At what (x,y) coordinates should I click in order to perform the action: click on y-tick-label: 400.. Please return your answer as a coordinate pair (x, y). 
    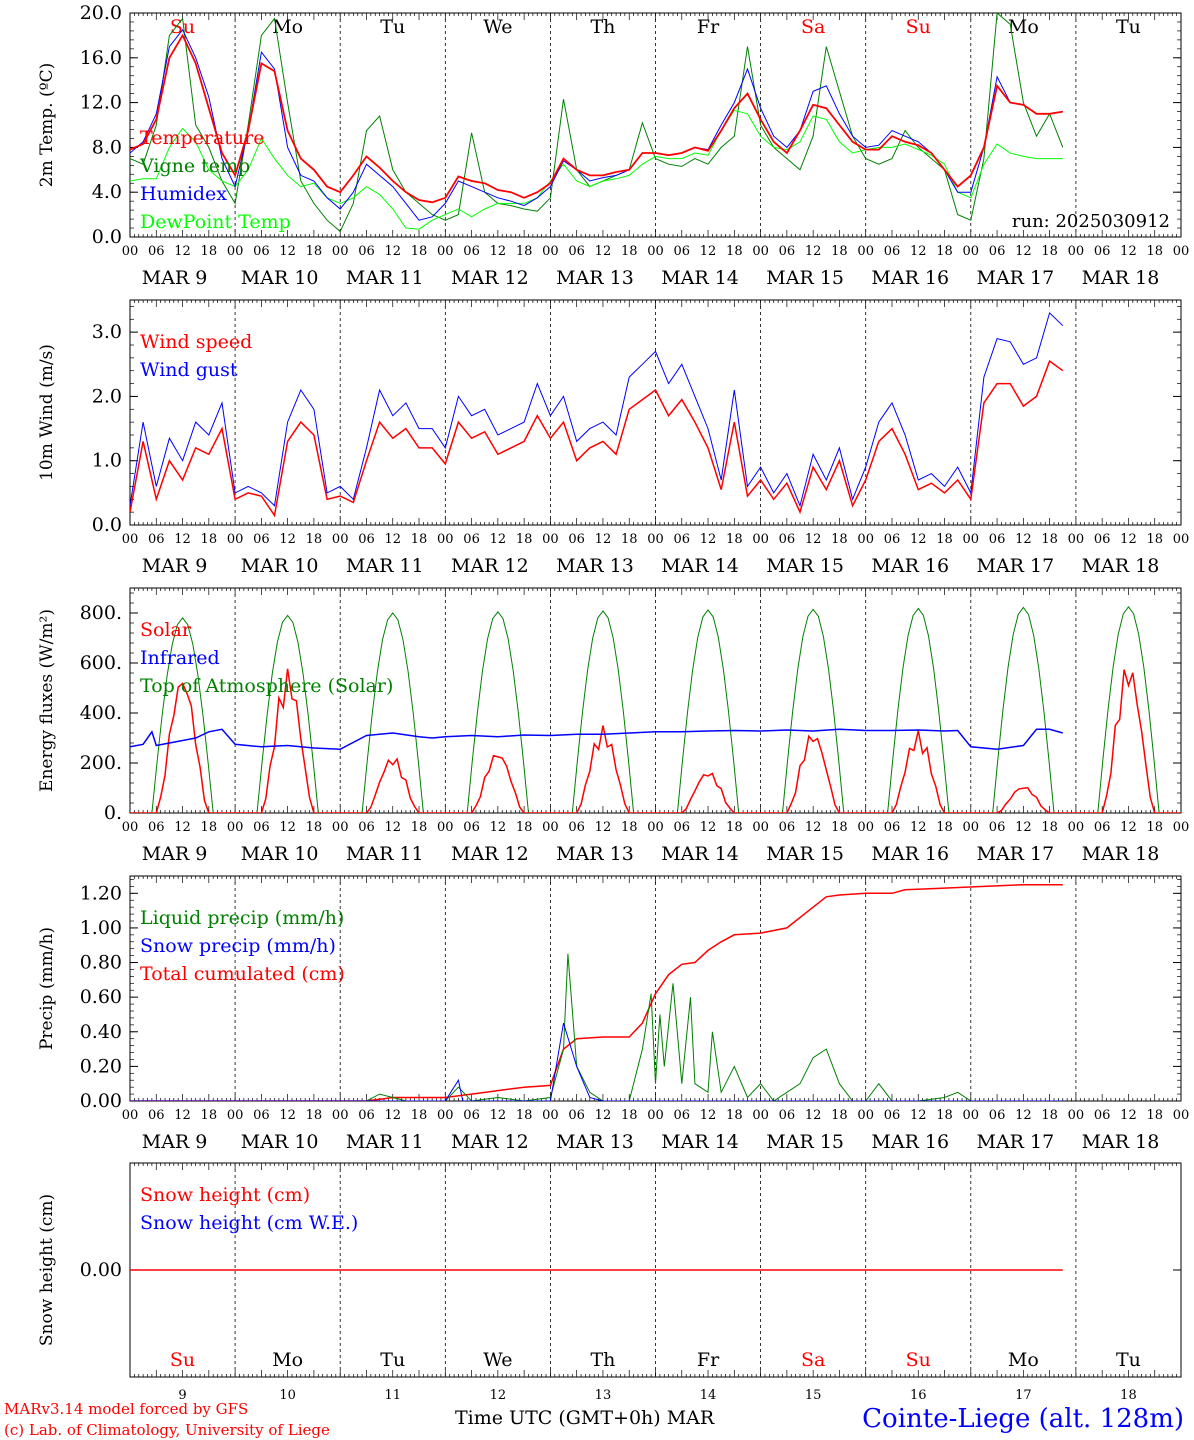
    Looking at the image, I should click on (101, 713).